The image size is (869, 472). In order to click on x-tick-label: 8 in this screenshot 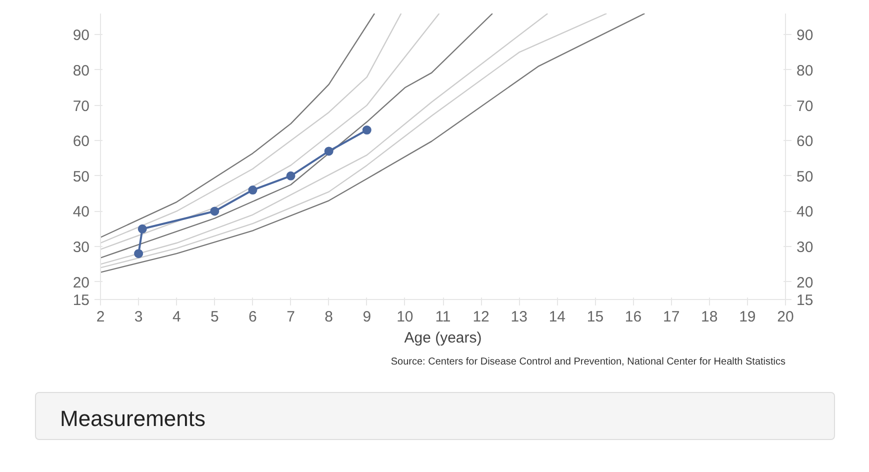, I will do `click(329, 317)`.